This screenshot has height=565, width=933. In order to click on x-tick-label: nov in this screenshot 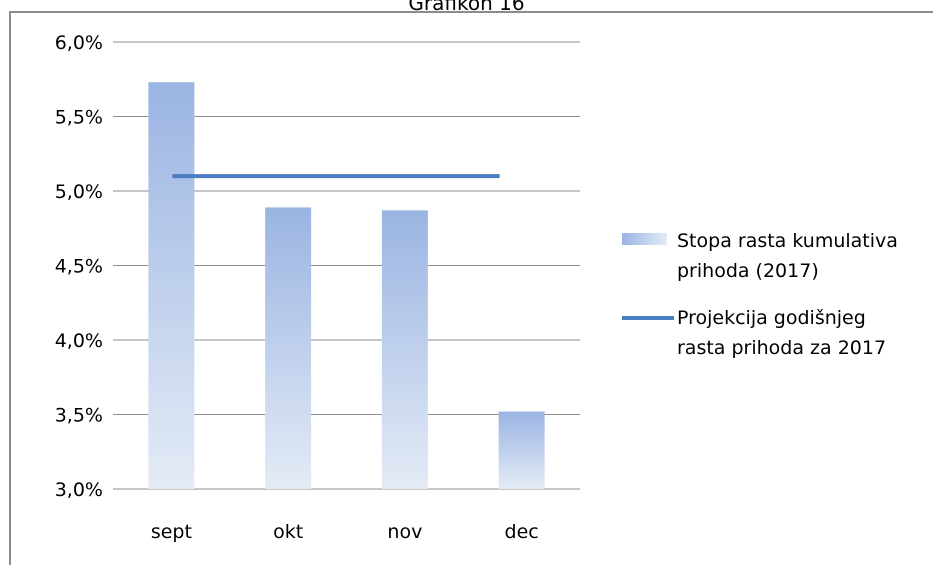, I will do `click(404, 532)`.